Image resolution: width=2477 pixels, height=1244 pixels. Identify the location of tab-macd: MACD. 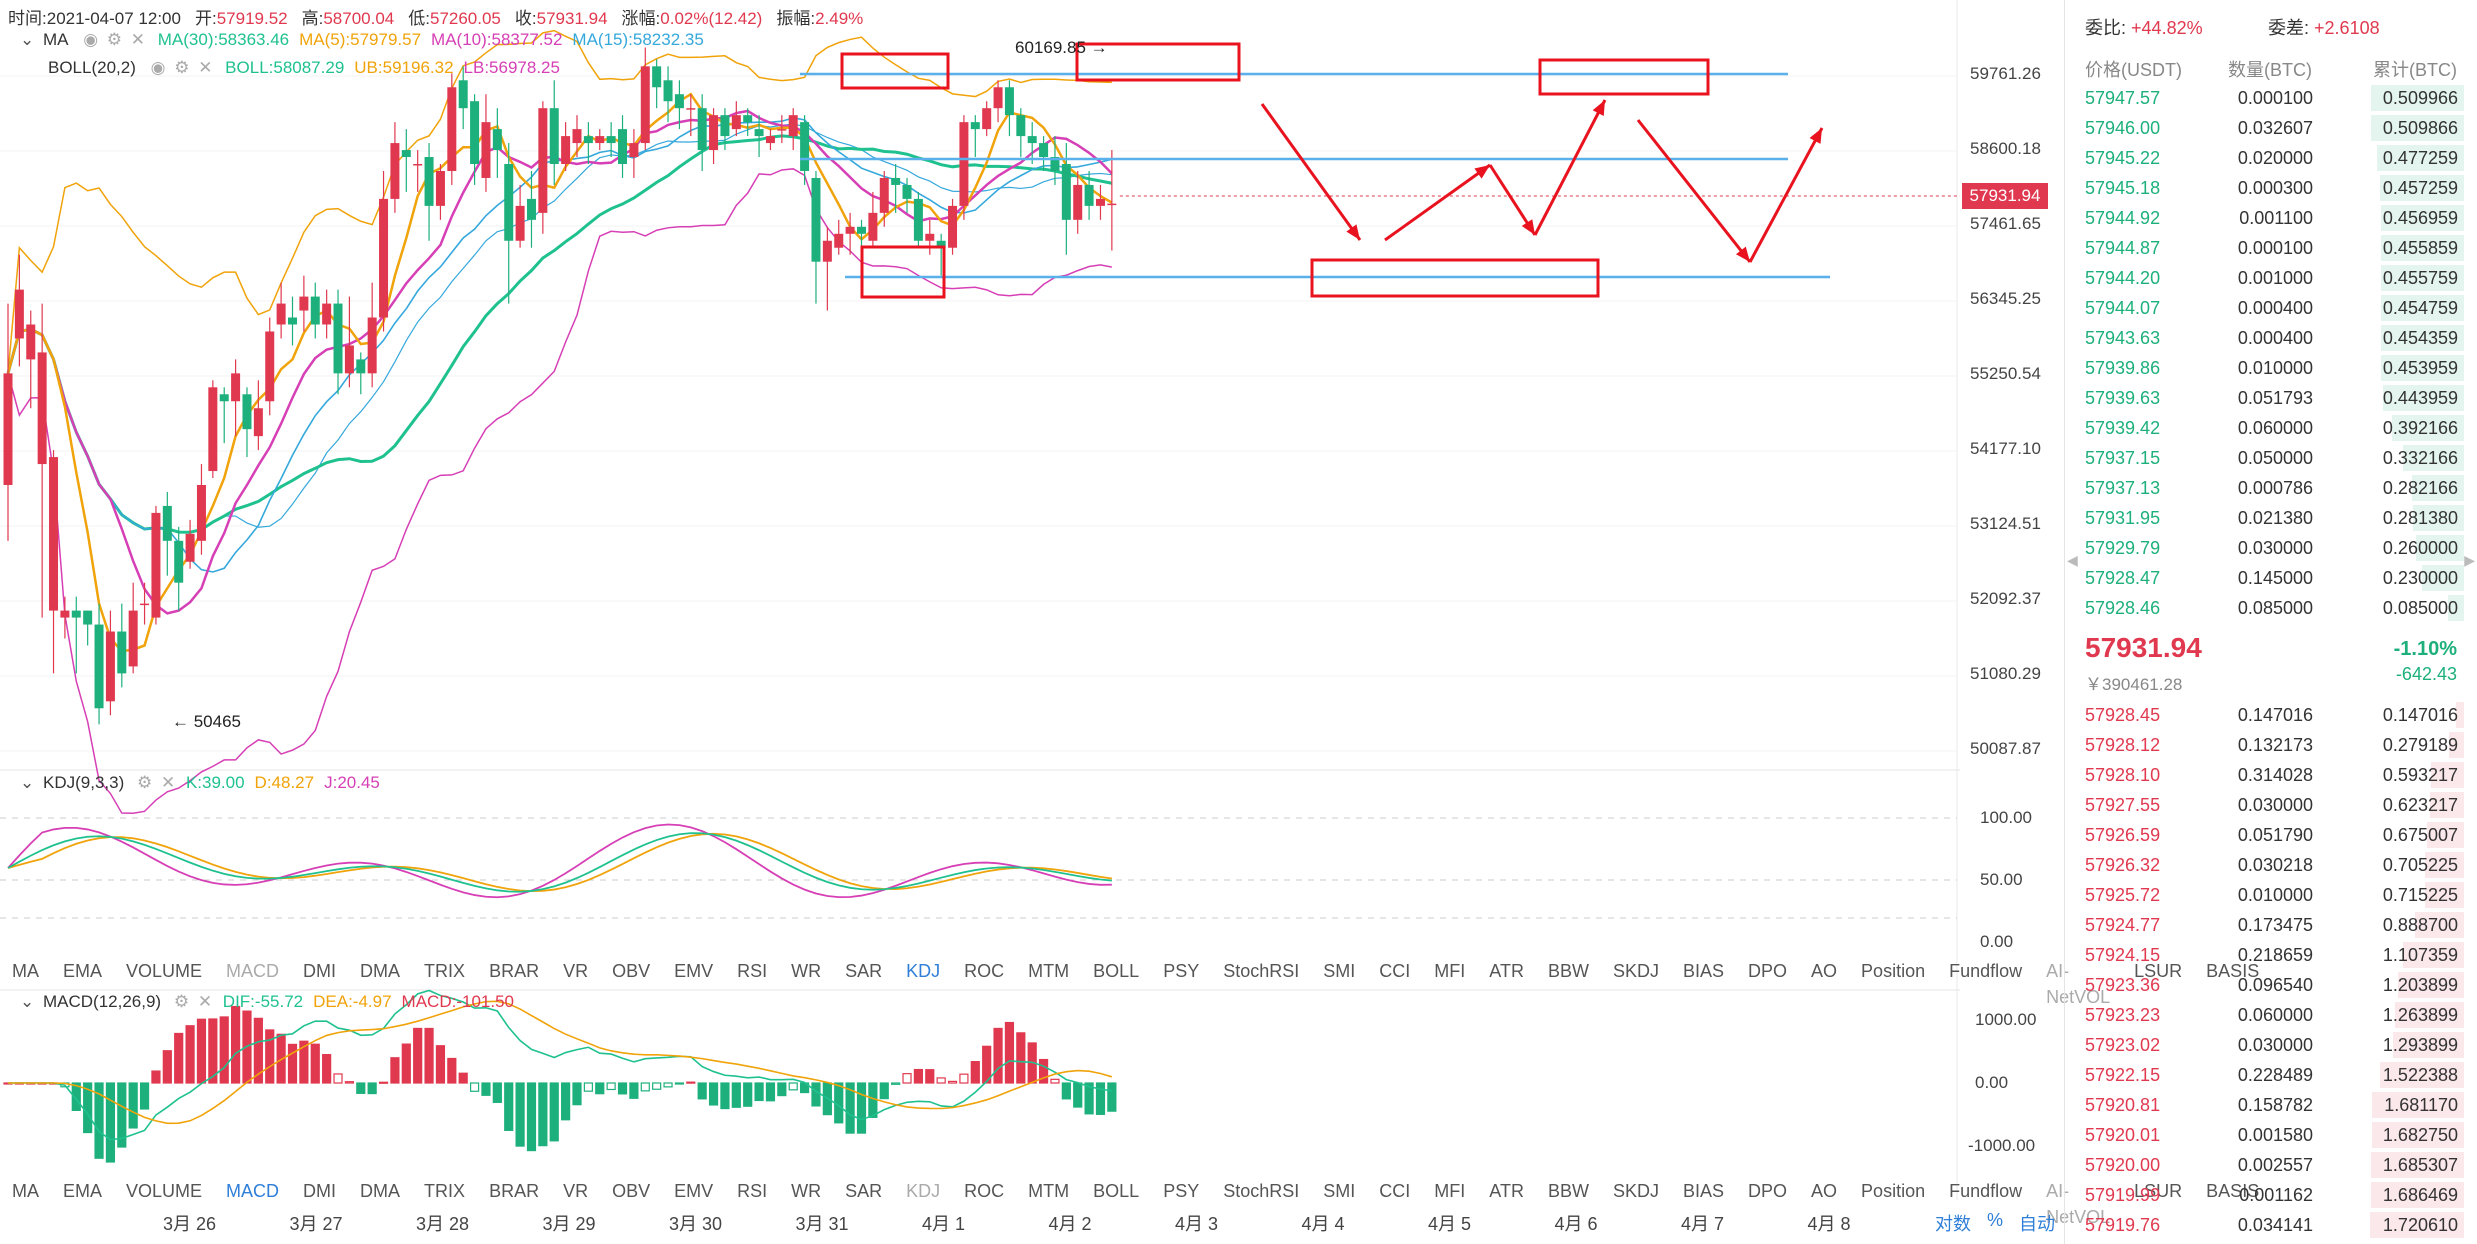
(253, 971).